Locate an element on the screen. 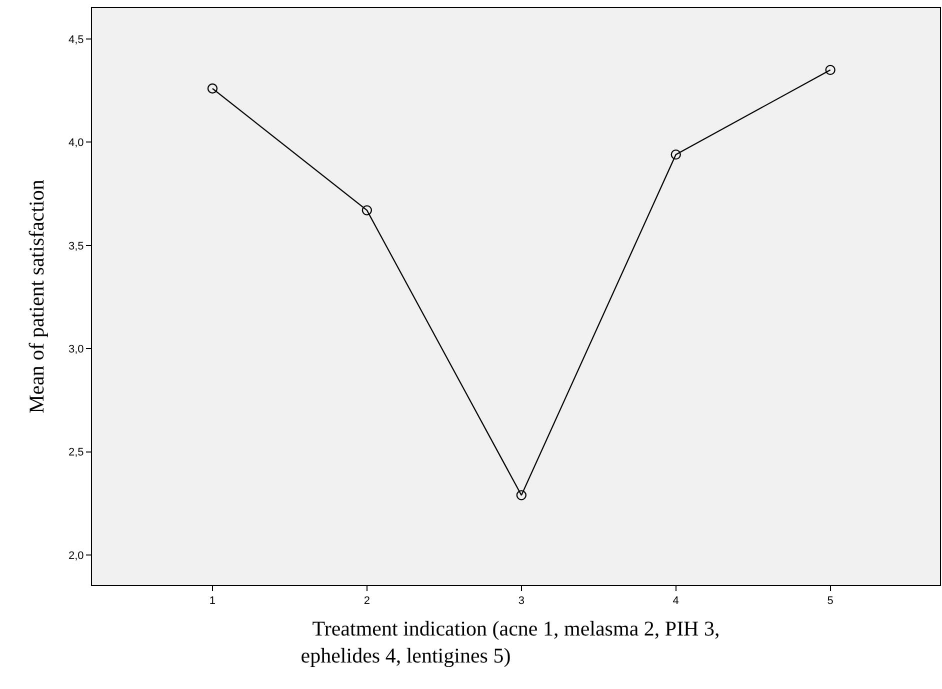 This screenshot has width=942, height=689. x-tick-label: 2 is located at coordinates (367, 601).